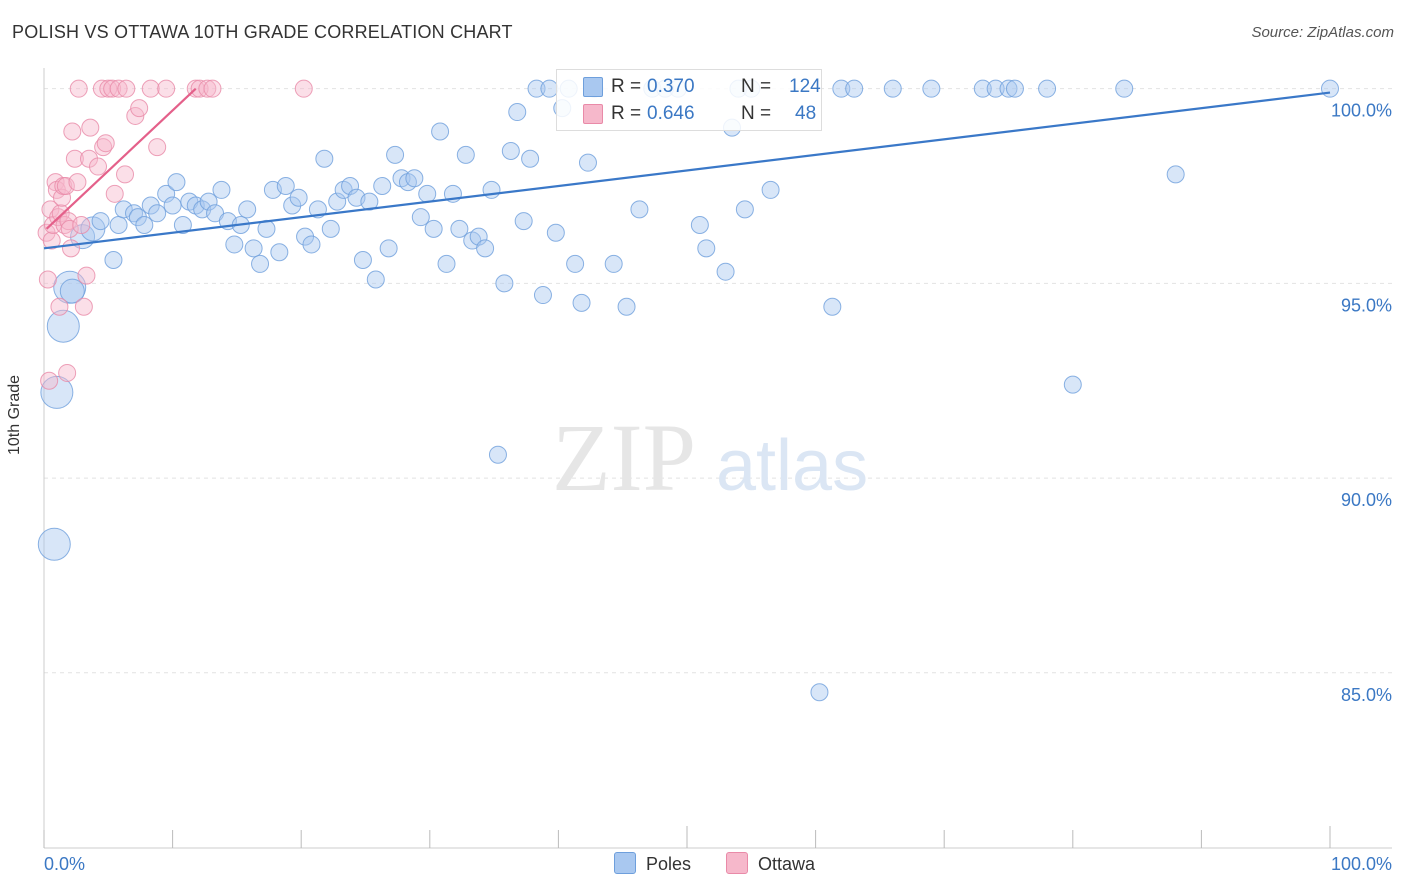  I want to click on ottawa-swatch, so click(593, 114).